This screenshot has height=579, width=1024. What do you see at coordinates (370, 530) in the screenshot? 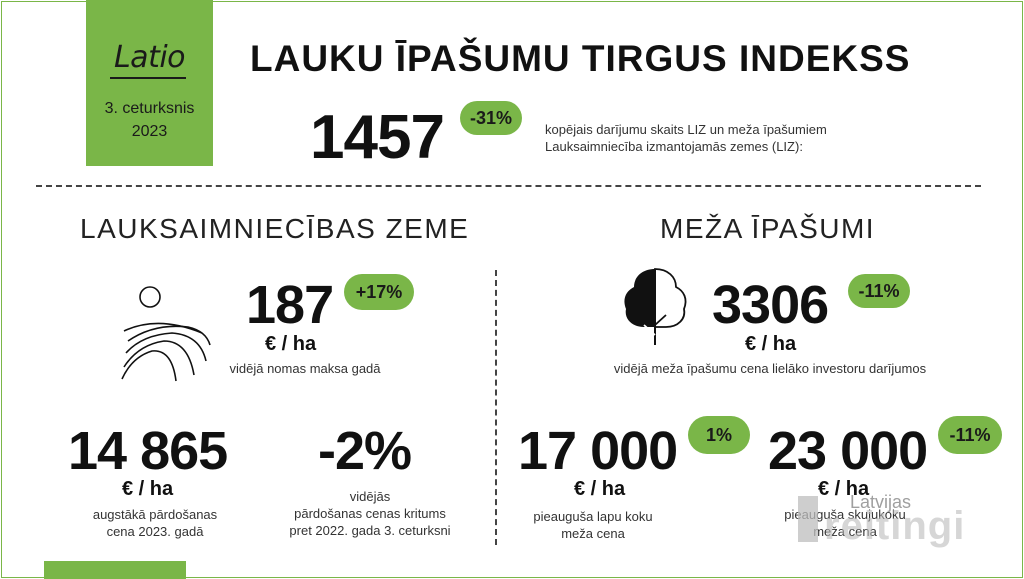
I see `agri-avg-change-caption-line3: pret 2022. gada 3. ceturksni` at bounding box center [370, 530].